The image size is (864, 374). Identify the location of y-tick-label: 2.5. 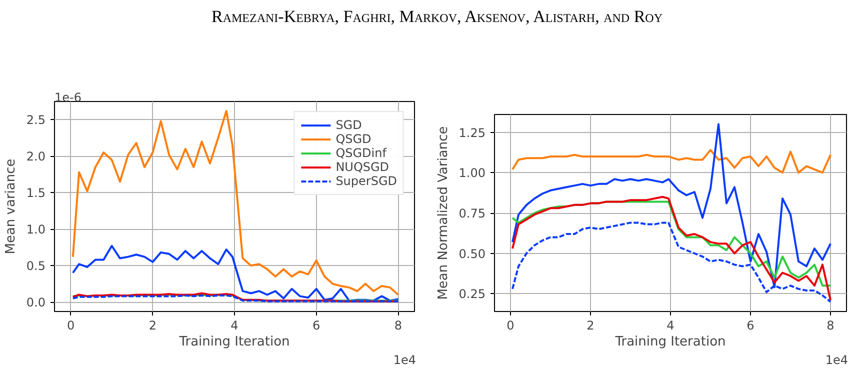
(36, 120).